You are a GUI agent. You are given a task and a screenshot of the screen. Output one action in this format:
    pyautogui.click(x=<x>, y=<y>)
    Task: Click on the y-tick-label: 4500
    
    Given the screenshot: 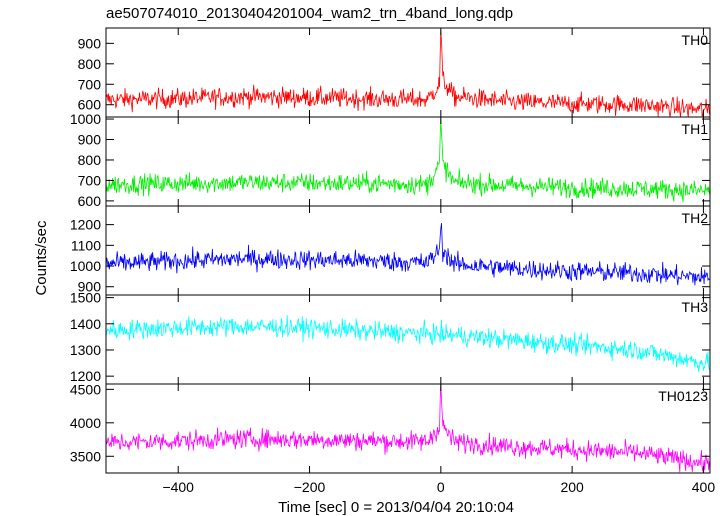 What is the action you would take?
    pyautogui.click(x=85, y=389)
    